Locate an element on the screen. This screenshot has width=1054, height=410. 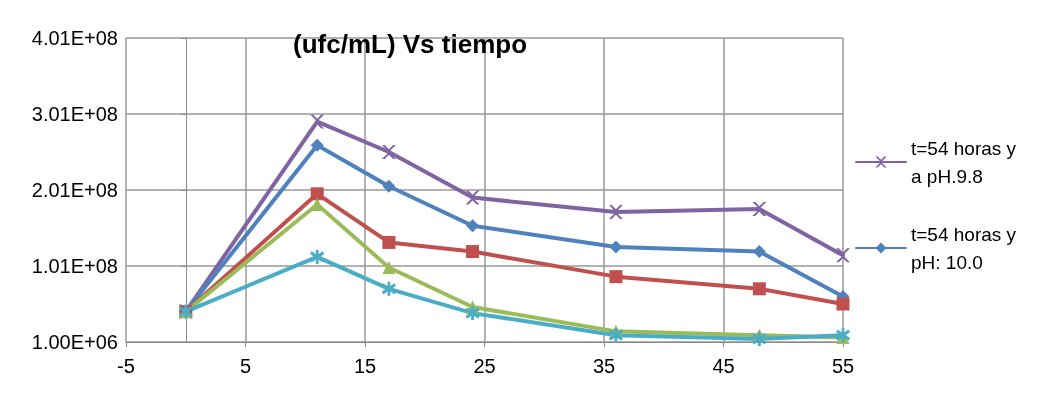
x-tick-label: 55 is located at coordinates (843, 366).